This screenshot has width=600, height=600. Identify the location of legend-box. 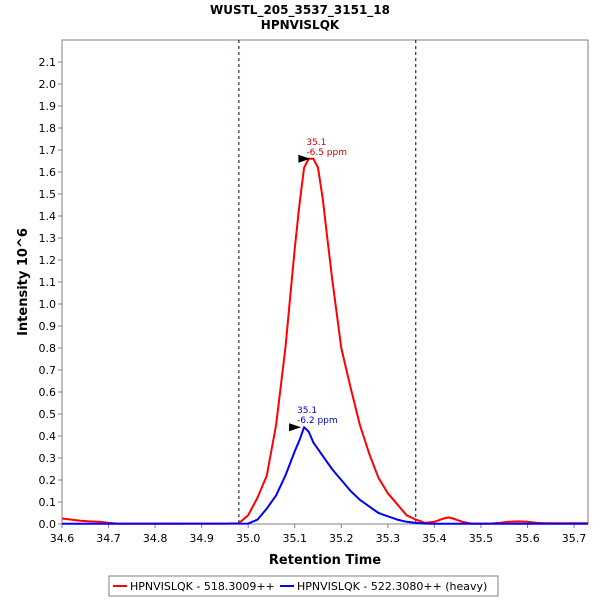
(303, 586).